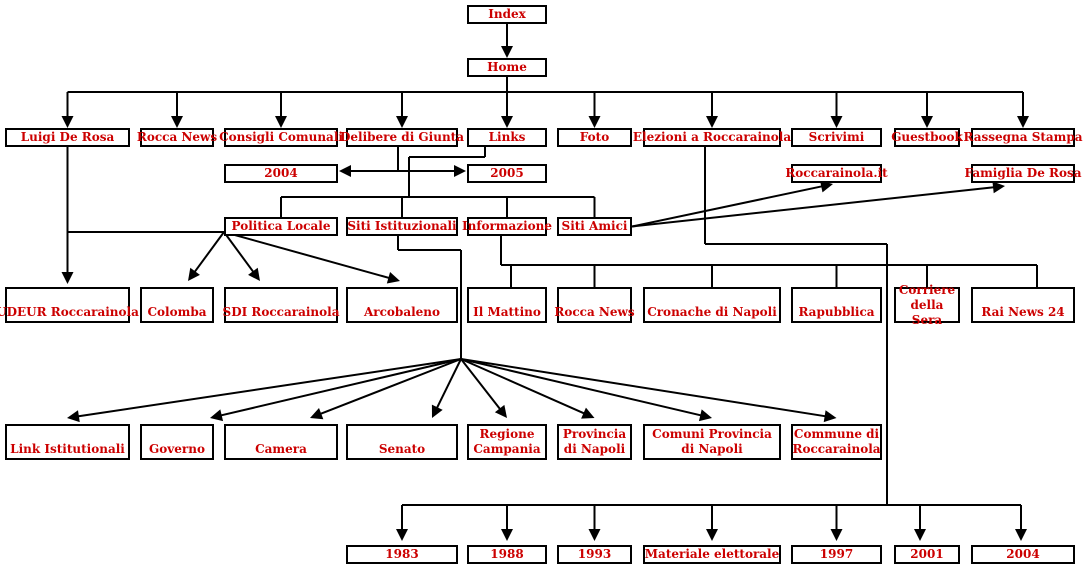 The height and width of the screenshot is (574, 1085). Describe the element at coordinates (927, 137) in the screenshot. I see `node-guestbook: Guestbook` at that location.